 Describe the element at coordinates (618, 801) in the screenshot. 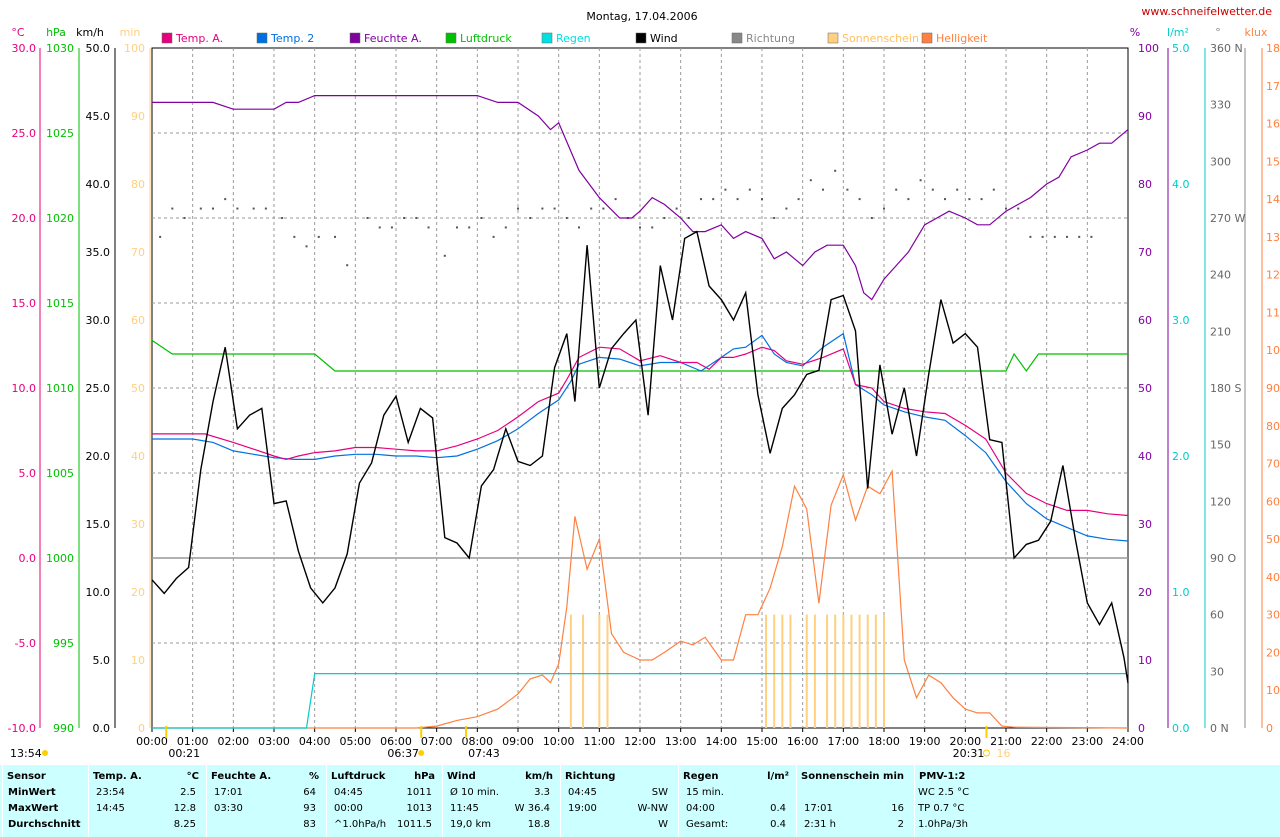

I see `stats-col-5: Richtung` at that location.